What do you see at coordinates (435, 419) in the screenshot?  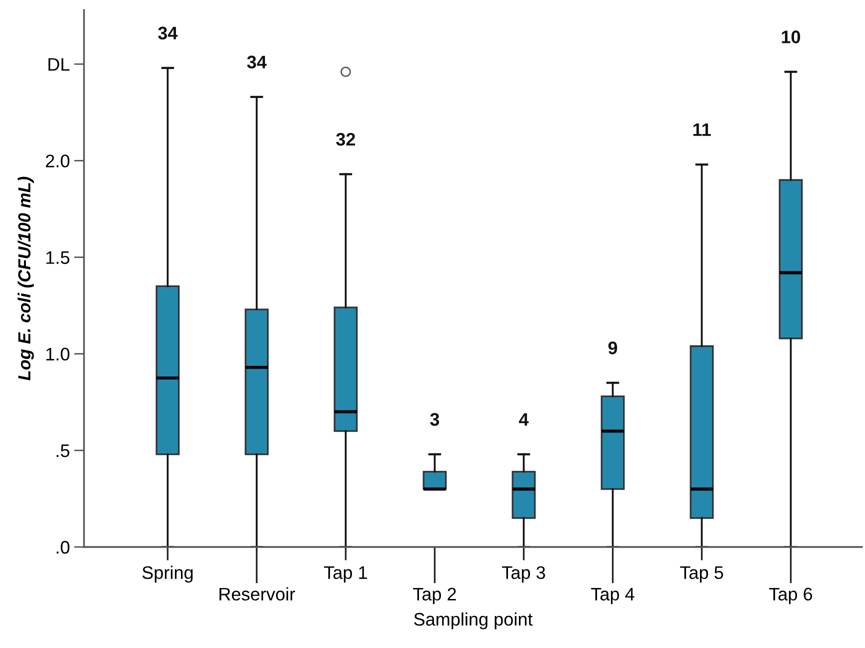 I see `annotation: 3` at bounding box center [435, 419].